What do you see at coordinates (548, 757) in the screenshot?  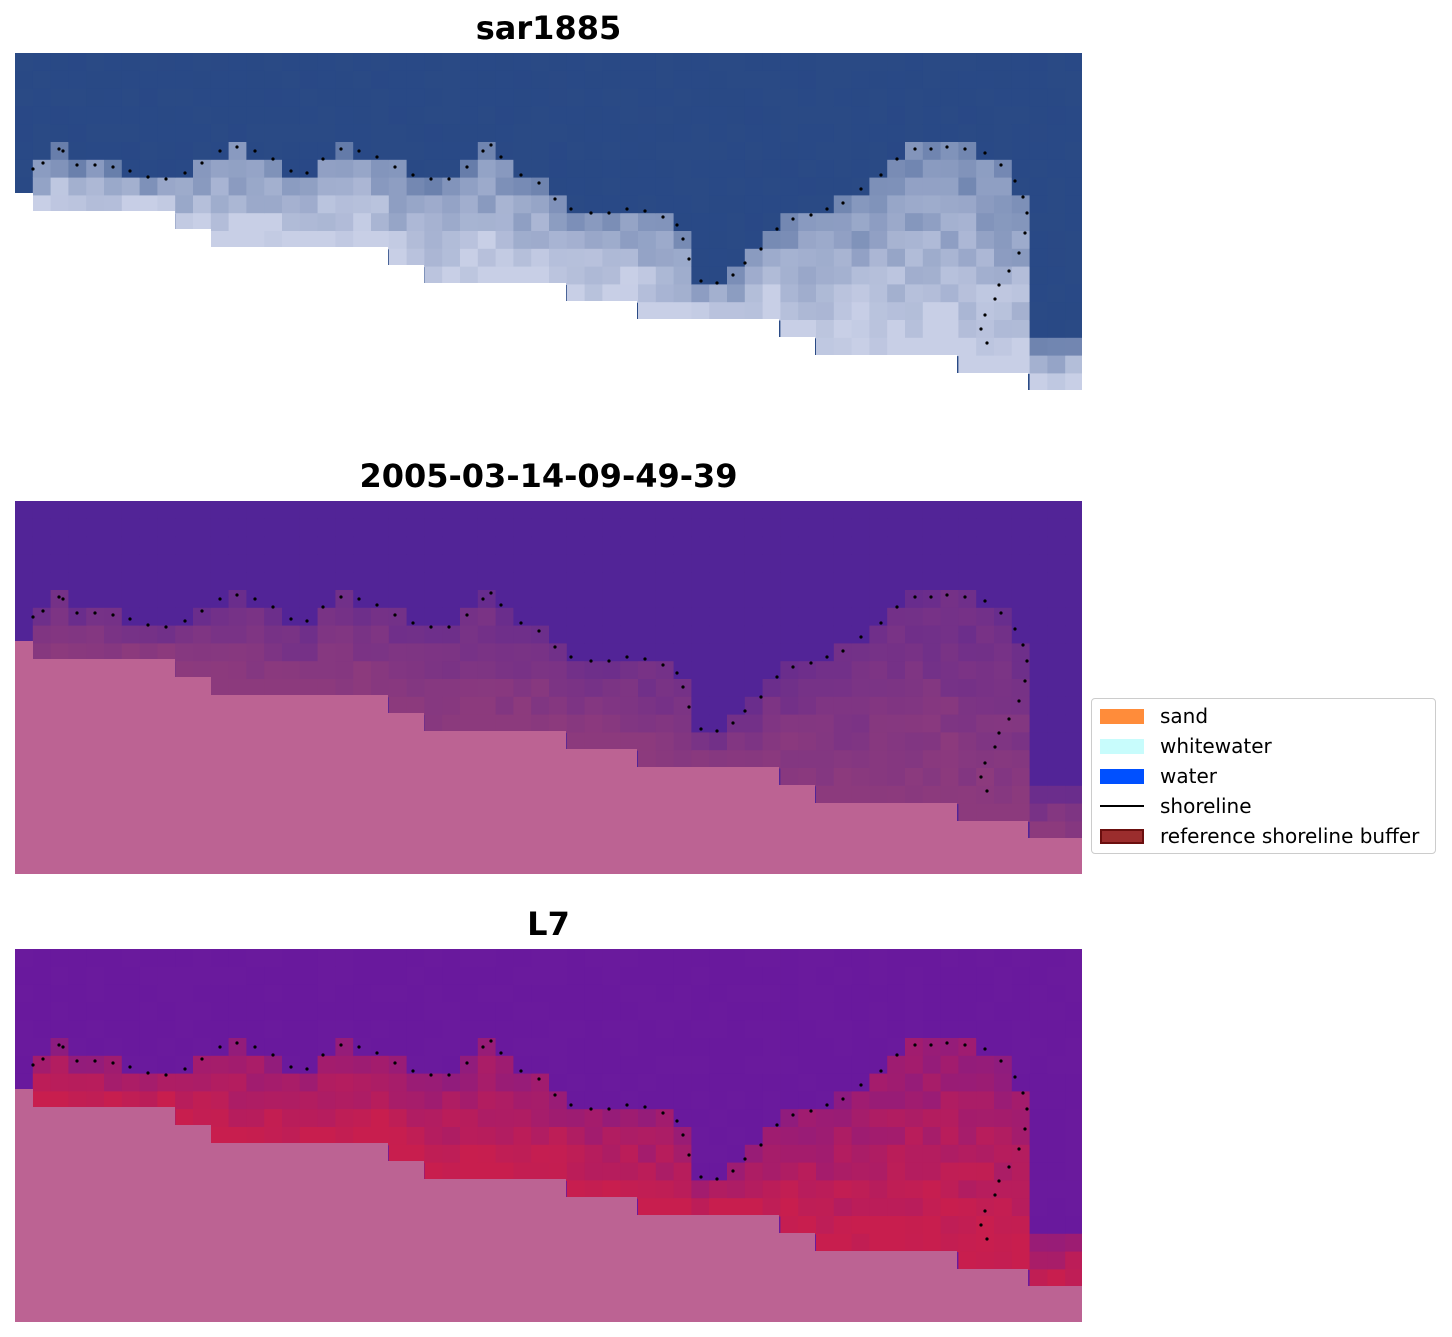 I see `land-area` at bounding box center [548, 757].